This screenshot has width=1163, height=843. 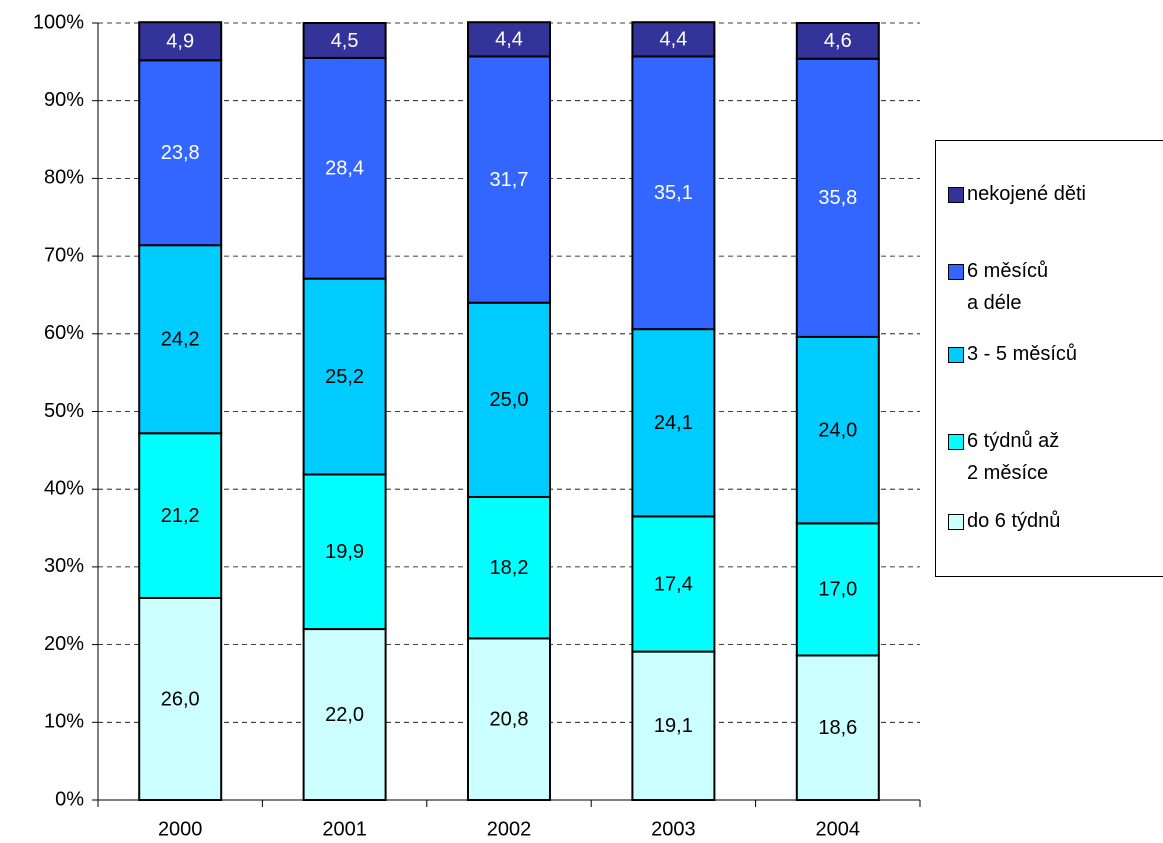 I want to click on y-tick-label: 40%, so click(x=64, y=488).